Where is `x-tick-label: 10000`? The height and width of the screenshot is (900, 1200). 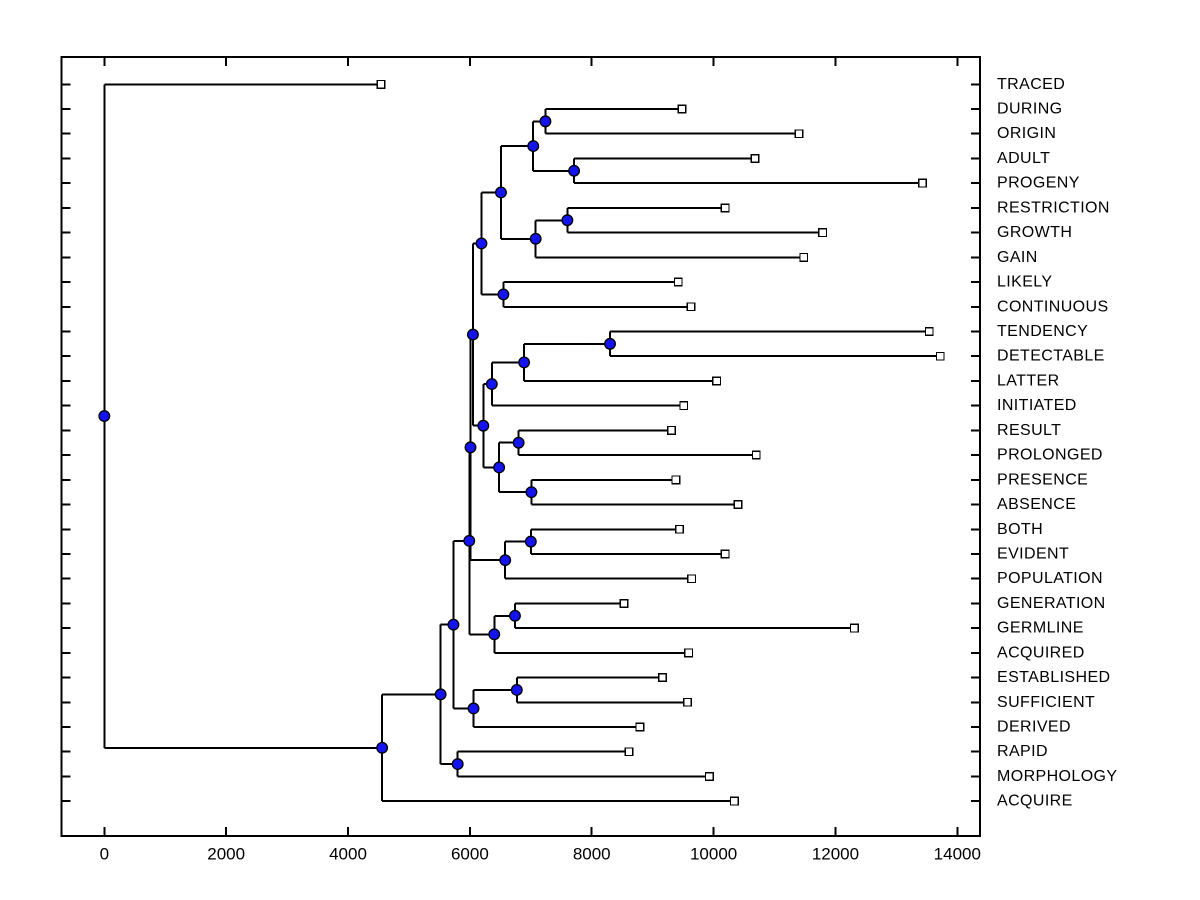
x-tick-label: 10000 is located at coordinates (713, 854).